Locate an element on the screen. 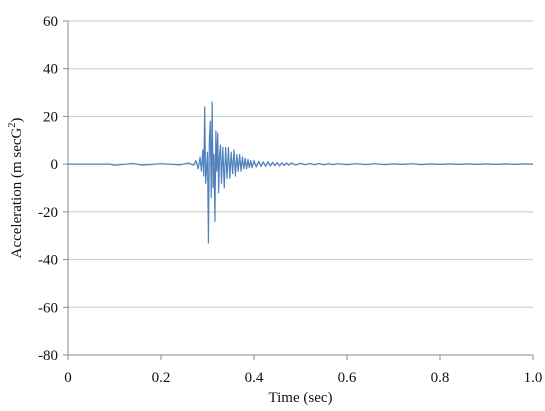 This screenshot has height=411, width=545. y-axis-title: Acceleration (m secG2) is located at coordinates (16, 188).